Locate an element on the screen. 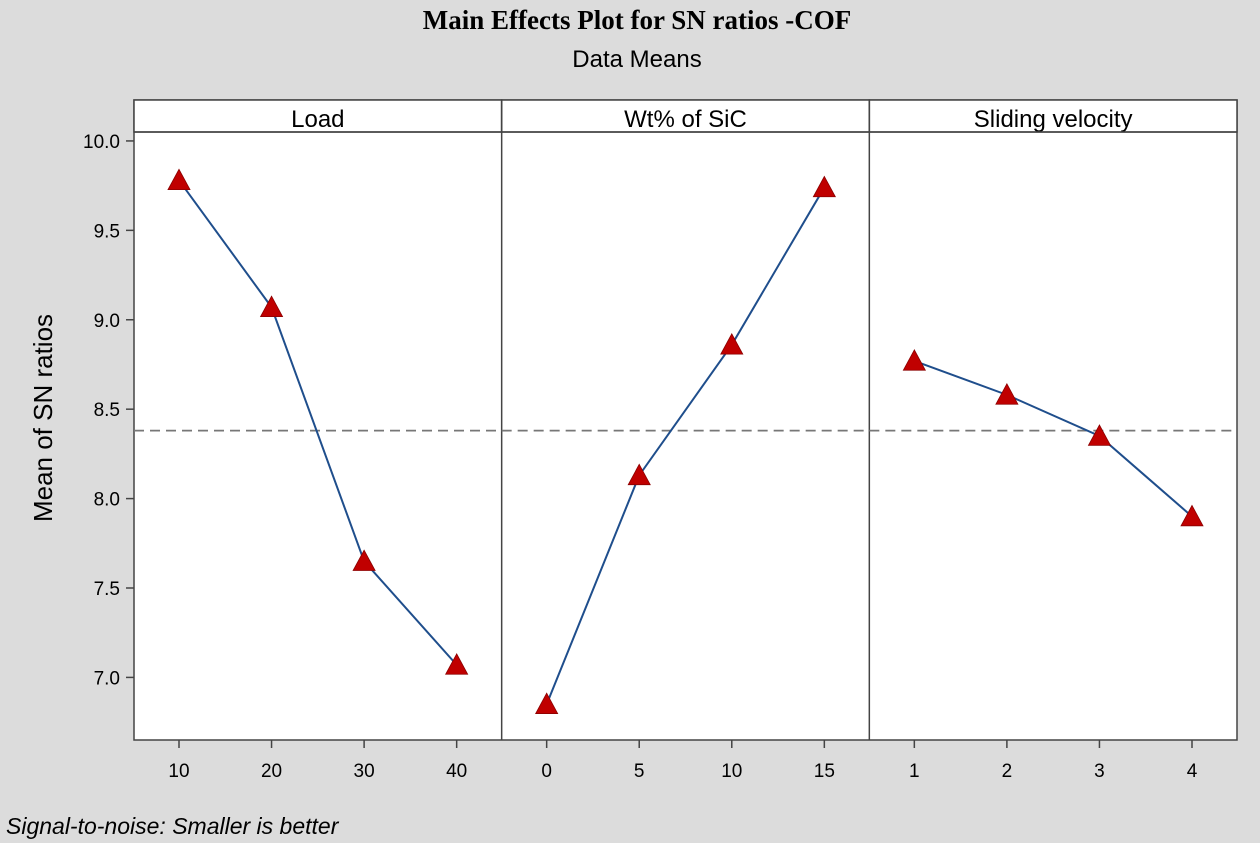 This screenshot has width=1260, height=843. chart-subtitle: Data Means is located at coordinates (636, 59).